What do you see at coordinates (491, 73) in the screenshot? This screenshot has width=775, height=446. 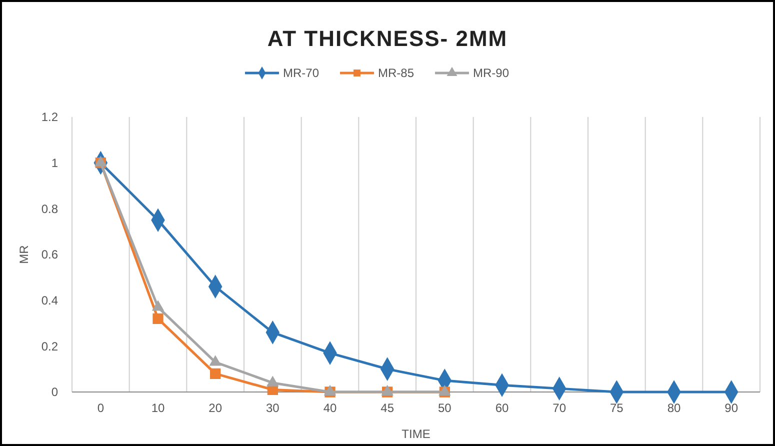 I see `legend-label: MR-90` at bounding box center [491, 73].